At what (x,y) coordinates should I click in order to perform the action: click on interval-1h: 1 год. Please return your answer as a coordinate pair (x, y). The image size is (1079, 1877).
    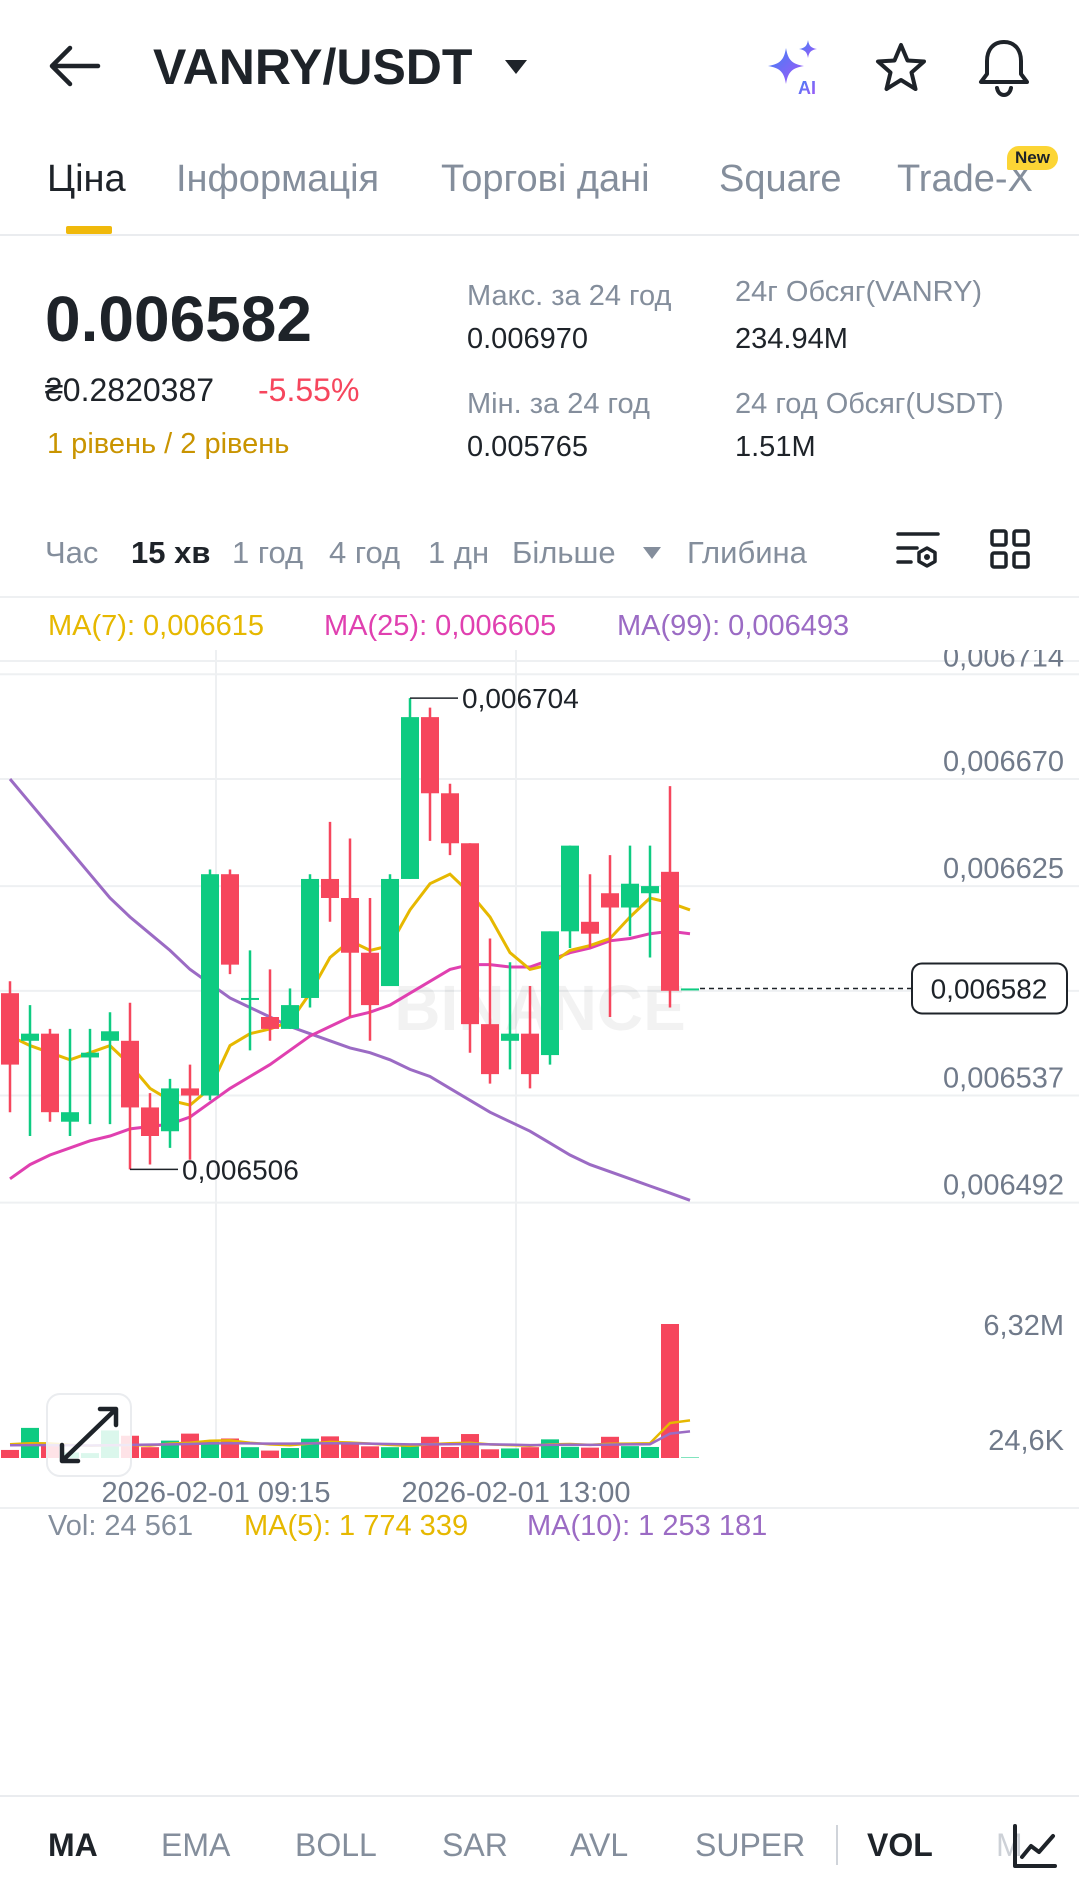
    Looking at the image, I should click on (268, 552).